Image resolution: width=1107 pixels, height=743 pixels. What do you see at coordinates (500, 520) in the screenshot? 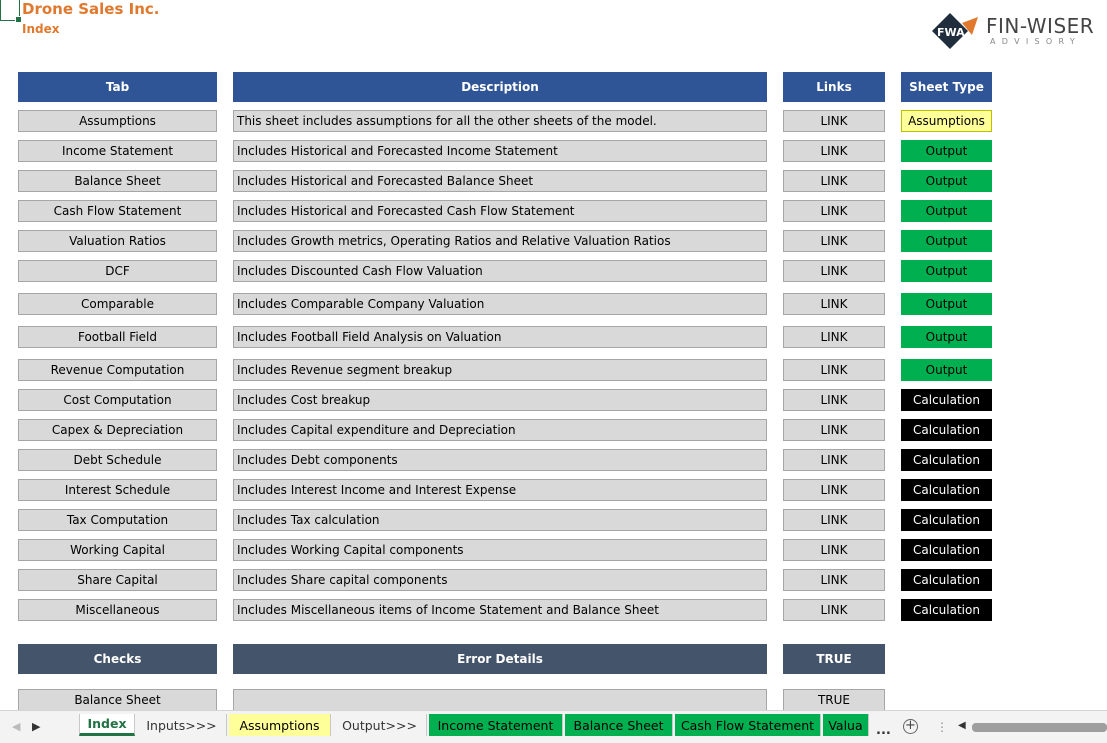
I see `description-cell: Includes Tax calculation` at bounding box center [500, 520].